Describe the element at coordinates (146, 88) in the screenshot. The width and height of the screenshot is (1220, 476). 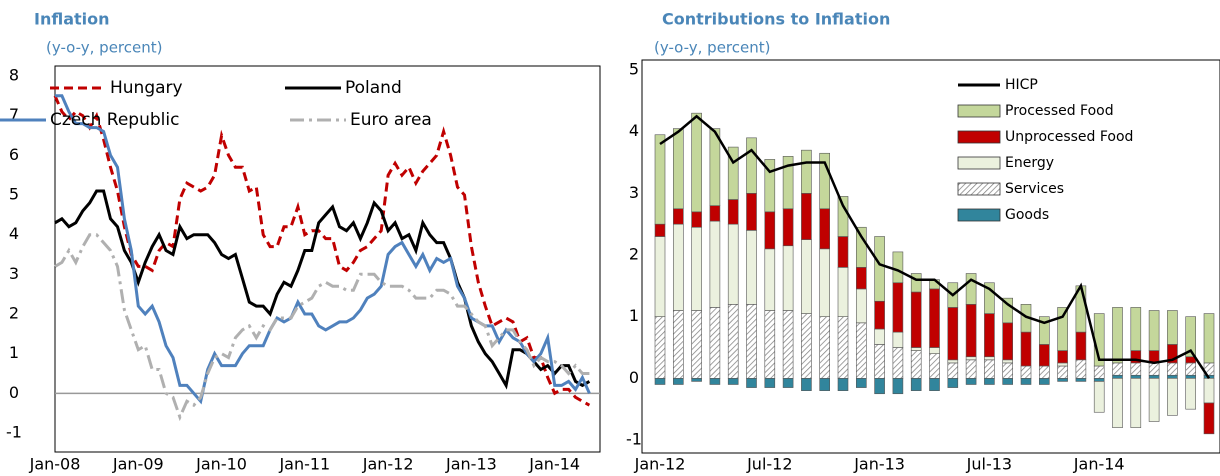
I see `legend-label: Hungary` at that location.